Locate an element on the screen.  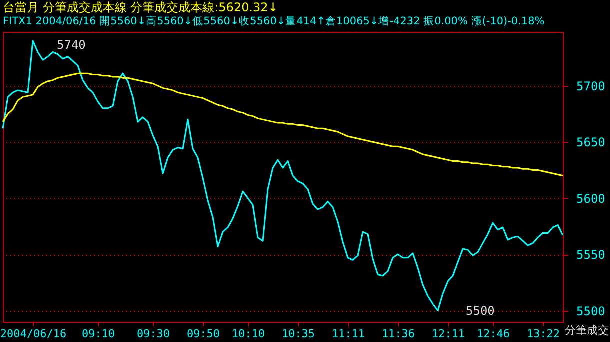
annotation: 5500 is located at coordinates (480, 311).